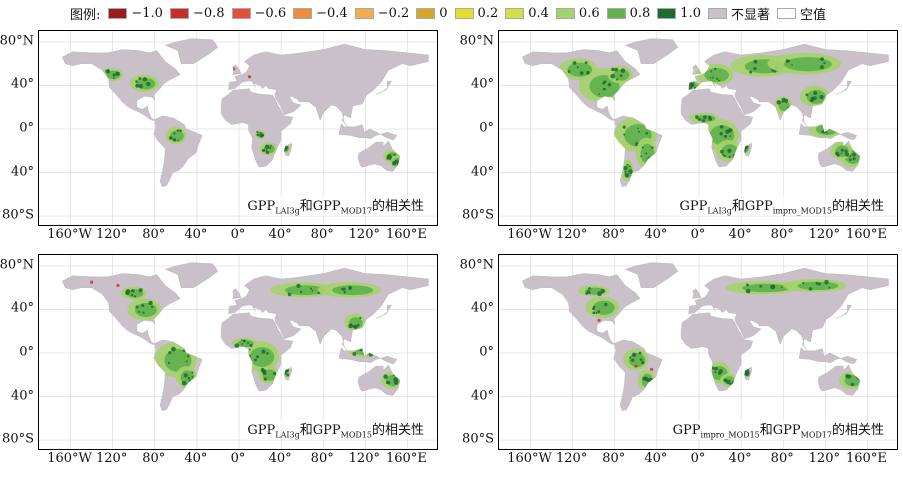  Describe the element at coordinates (816, 435) in the screenshot. I see `caption-subscript-b: MOD17` at that location.